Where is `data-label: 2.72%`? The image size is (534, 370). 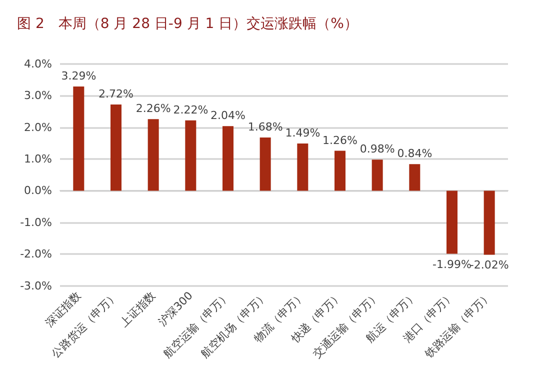
data-label: 2.72% is located at coordinates (116, 94).